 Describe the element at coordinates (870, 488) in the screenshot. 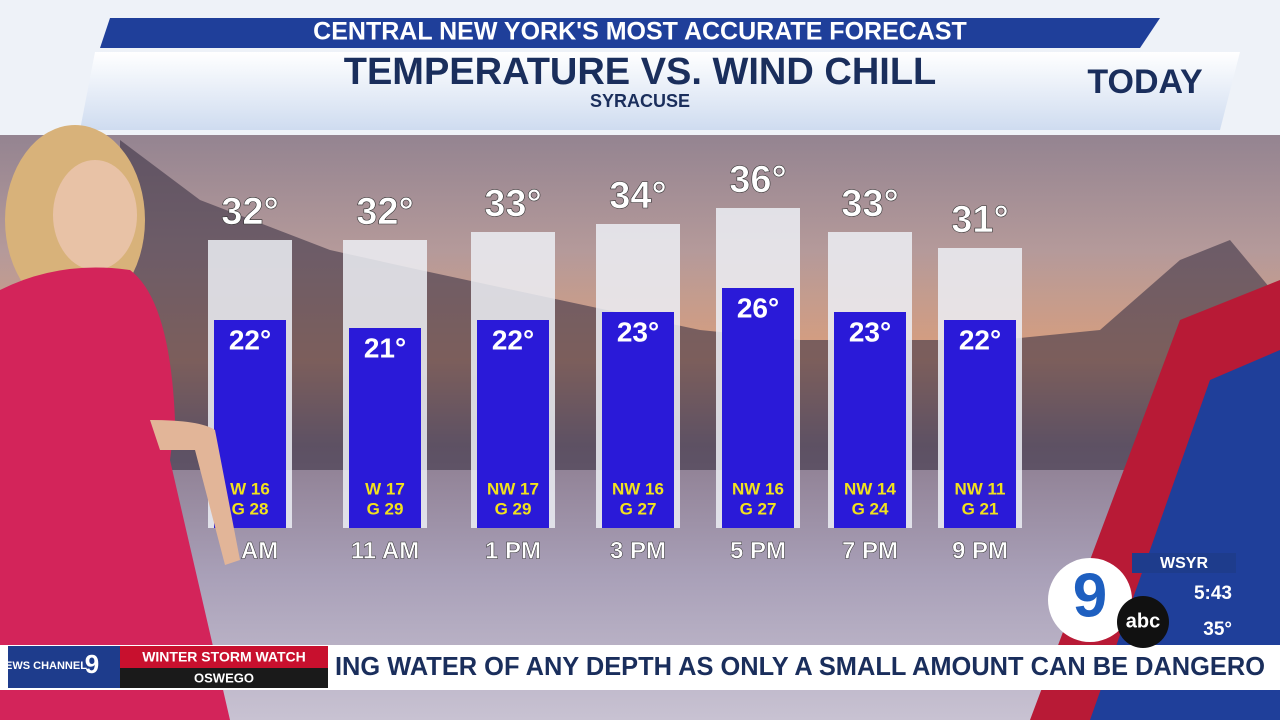

I see `wind: NW 14` at that location.